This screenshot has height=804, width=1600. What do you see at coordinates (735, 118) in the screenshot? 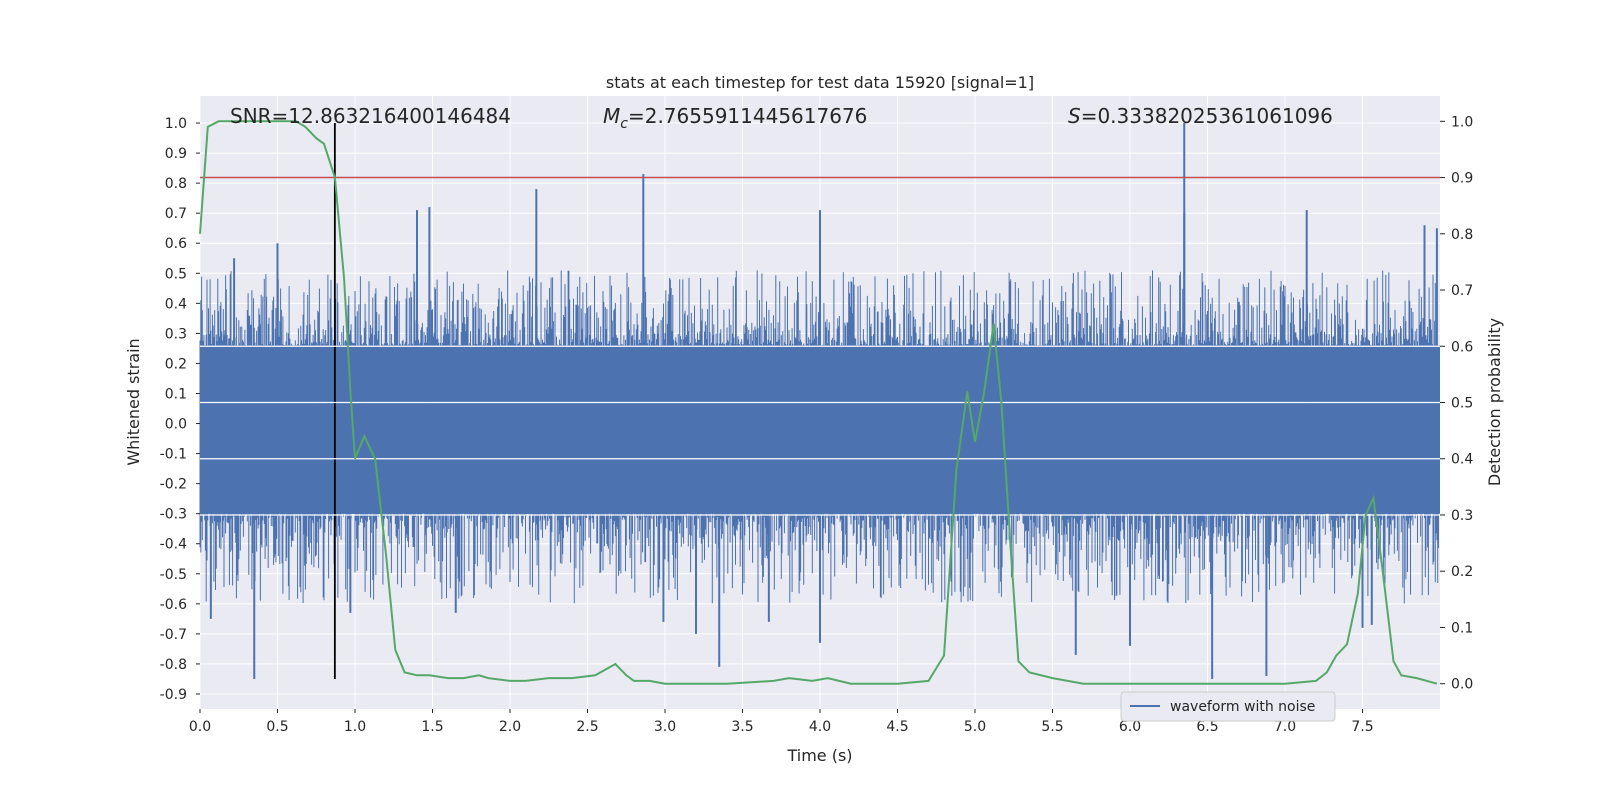
I see `mc-annotation: Mc=2.7655911445617676` at bounding box center [735, 118].